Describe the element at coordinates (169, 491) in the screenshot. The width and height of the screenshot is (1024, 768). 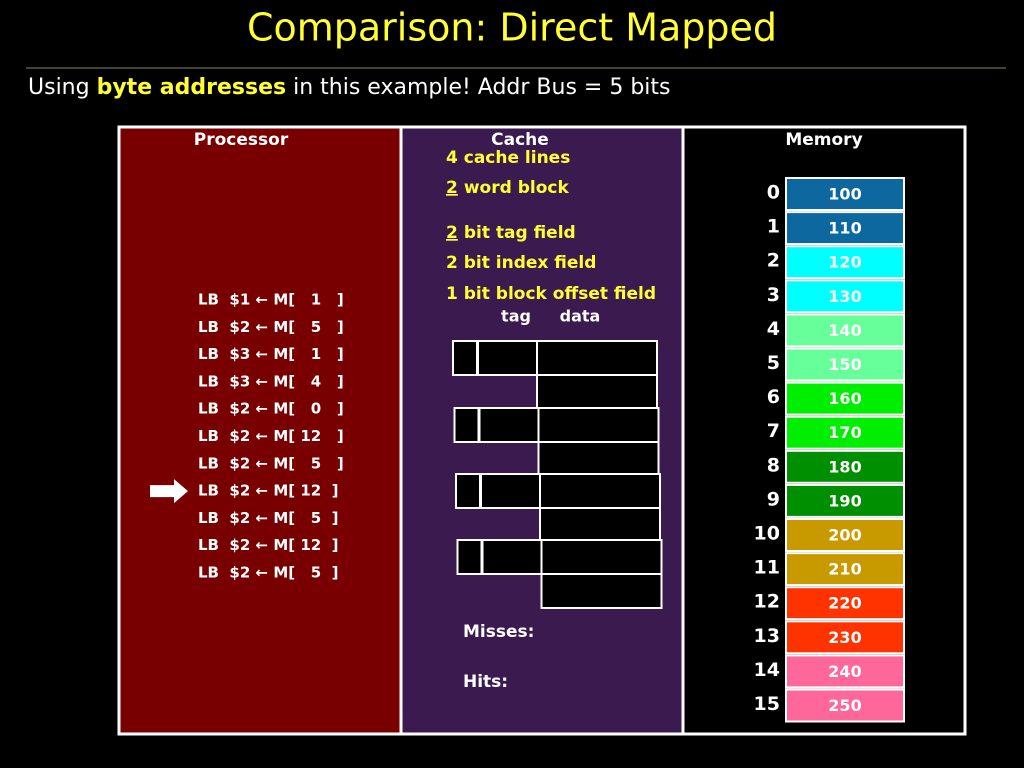
I see `current-arrow` at that location.